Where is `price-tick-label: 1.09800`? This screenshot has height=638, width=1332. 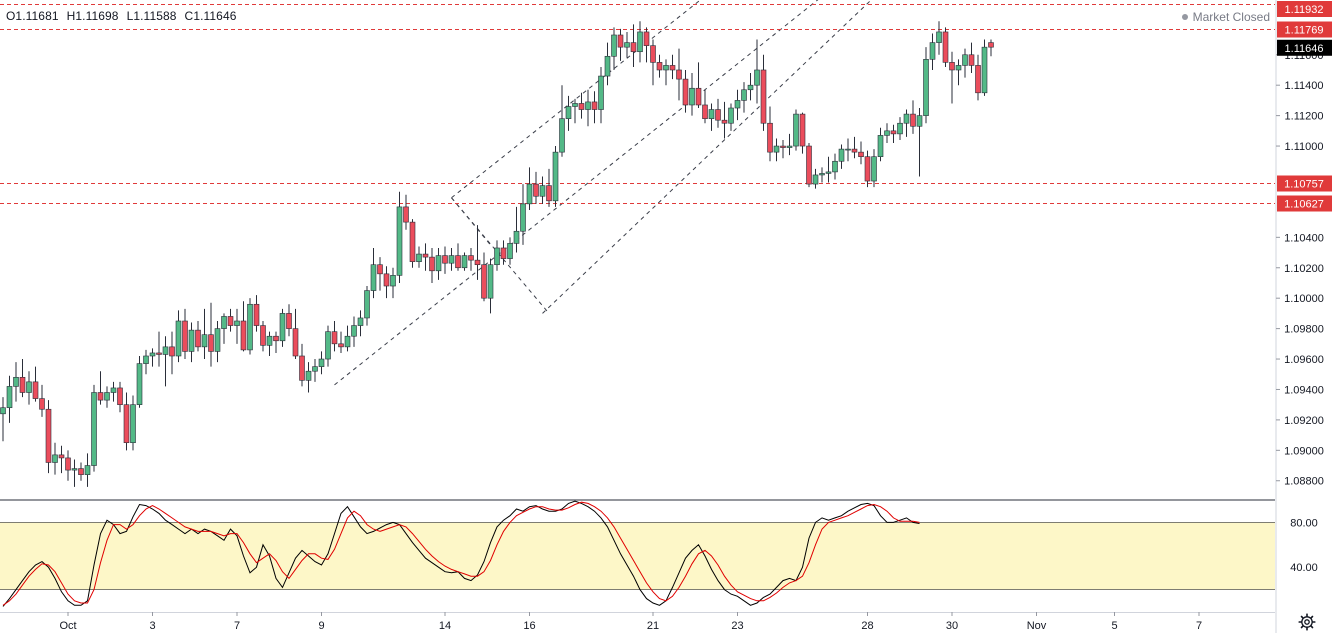
price-tick-label: 1.09800 is located at coordinates (1304, 330).